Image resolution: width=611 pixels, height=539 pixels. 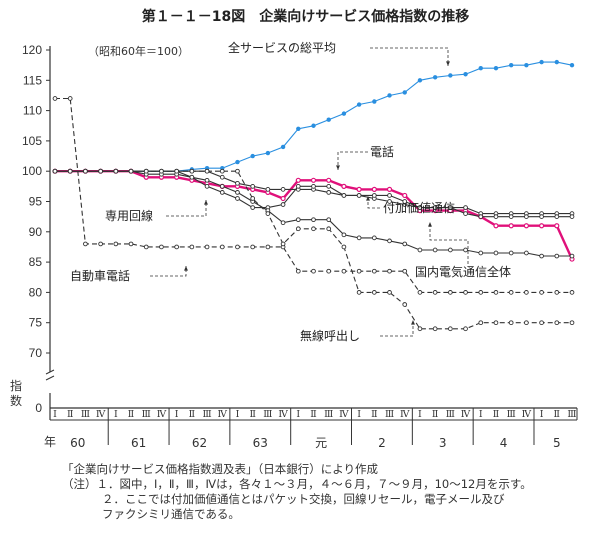 What do you see at coordinates (463, 271) in the screenshot?
I see `series-label: 国内電気通信全体` at bounding box center [463, 271].